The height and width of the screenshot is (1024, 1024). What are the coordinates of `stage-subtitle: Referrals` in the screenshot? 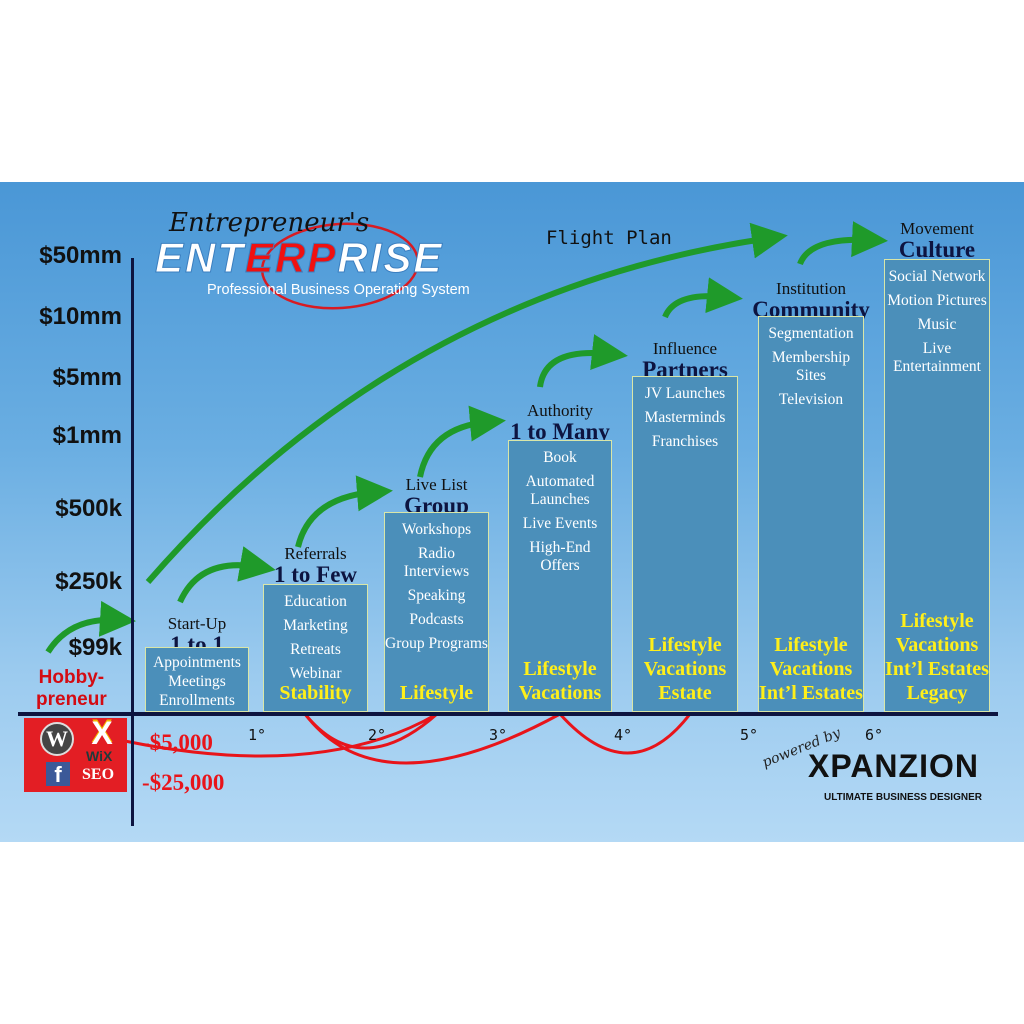 It's located at (315, 553).